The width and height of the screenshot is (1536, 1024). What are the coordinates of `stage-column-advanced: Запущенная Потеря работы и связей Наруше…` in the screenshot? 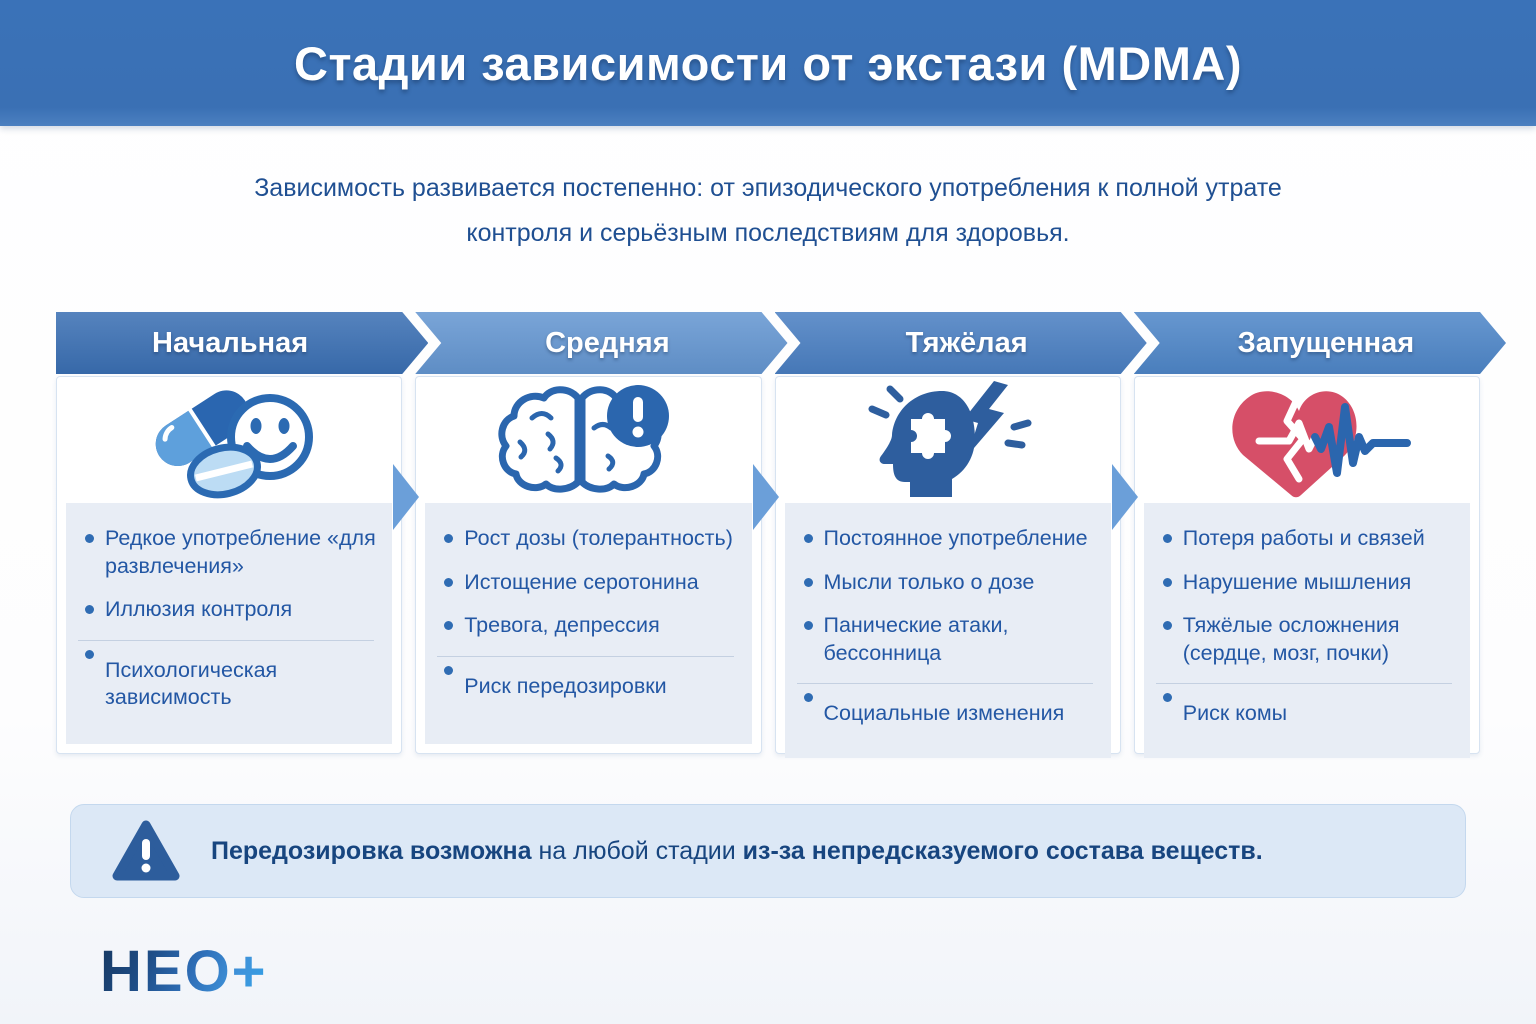 It's located at (1295, 535).